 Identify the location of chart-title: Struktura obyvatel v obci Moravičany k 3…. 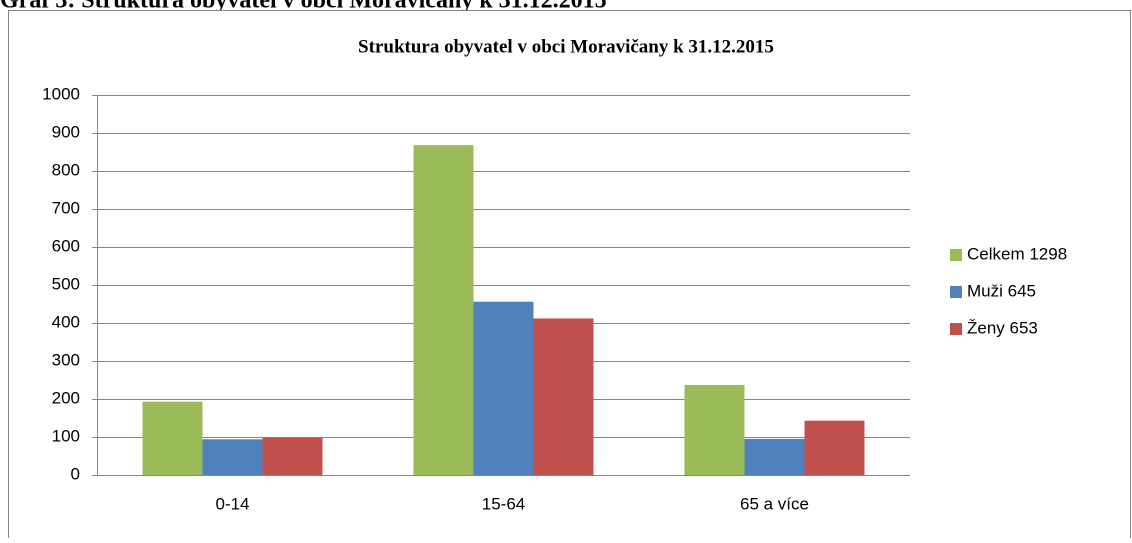
(566, 46).